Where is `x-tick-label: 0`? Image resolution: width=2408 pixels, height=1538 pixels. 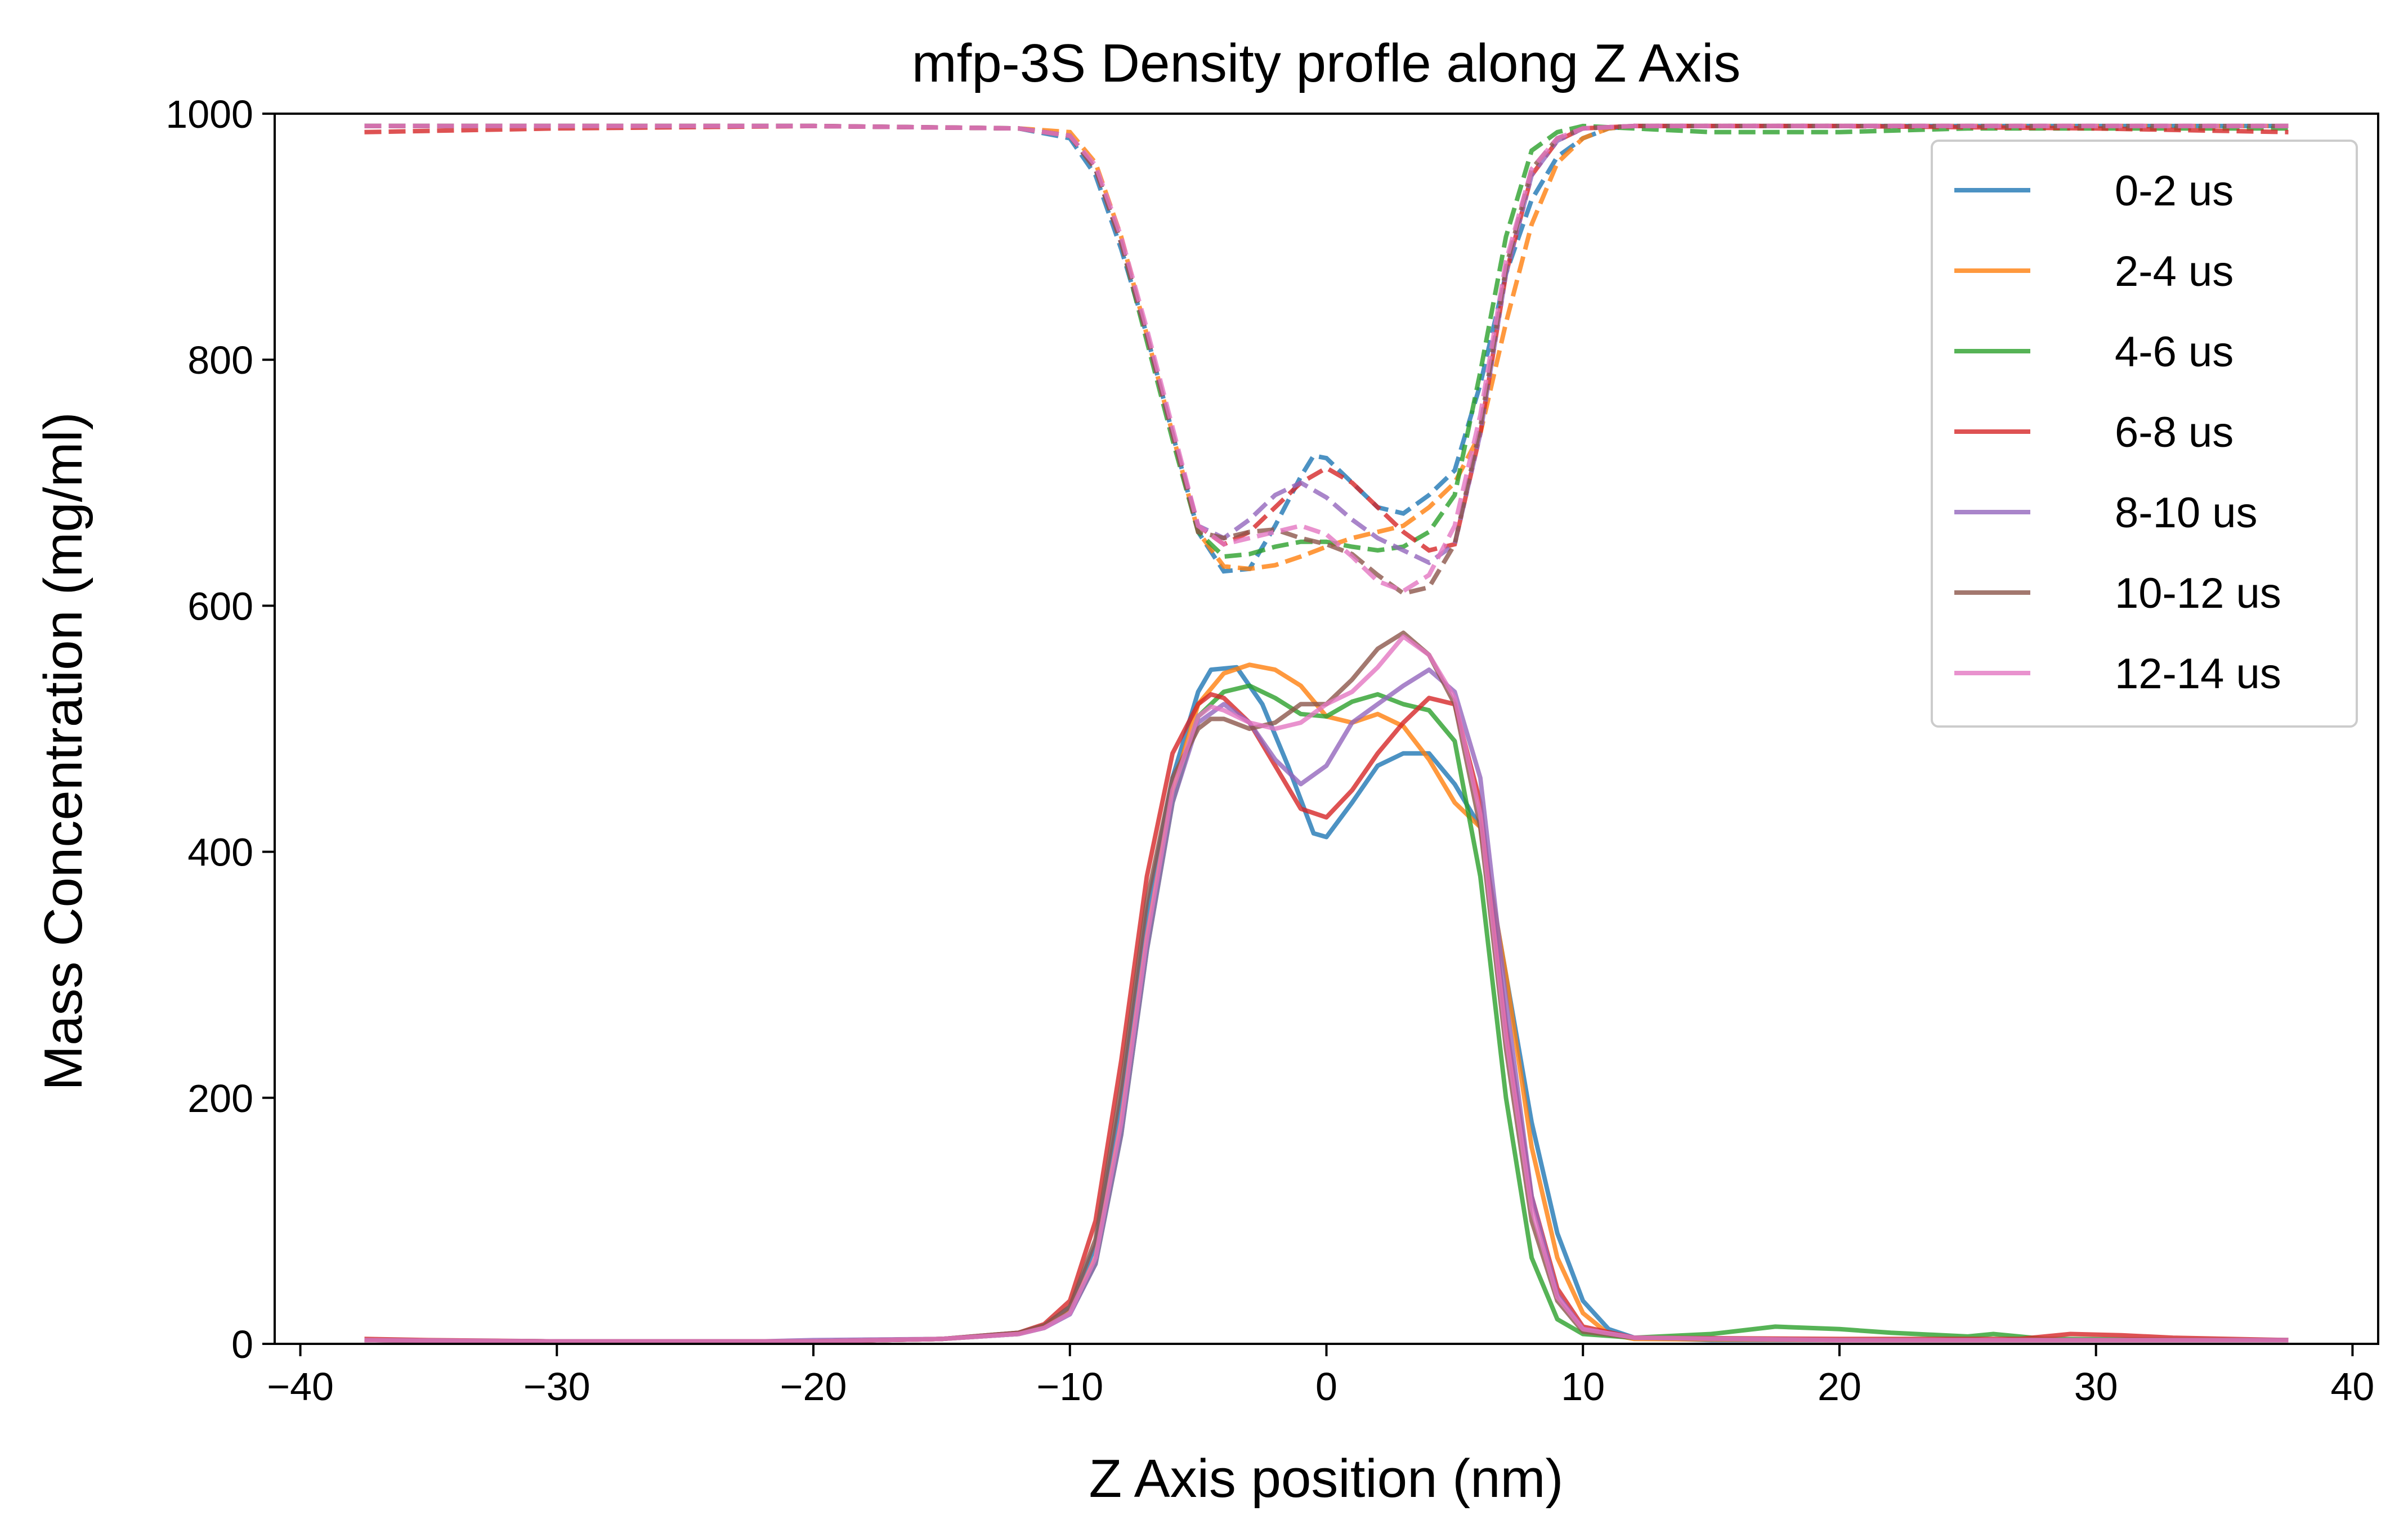 x-tick-label: 0 is located at coordinates (1326, 1387).